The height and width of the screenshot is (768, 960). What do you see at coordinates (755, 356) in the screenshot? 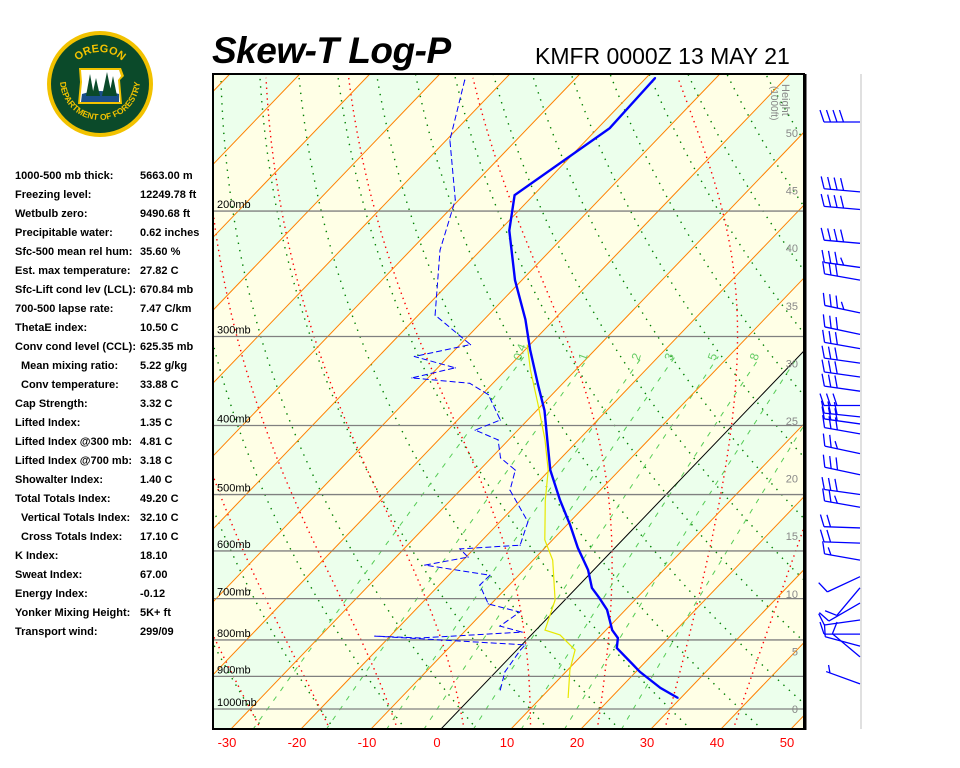
I see `mixing-ratio-label: 8` at bounding box center [755, 356].